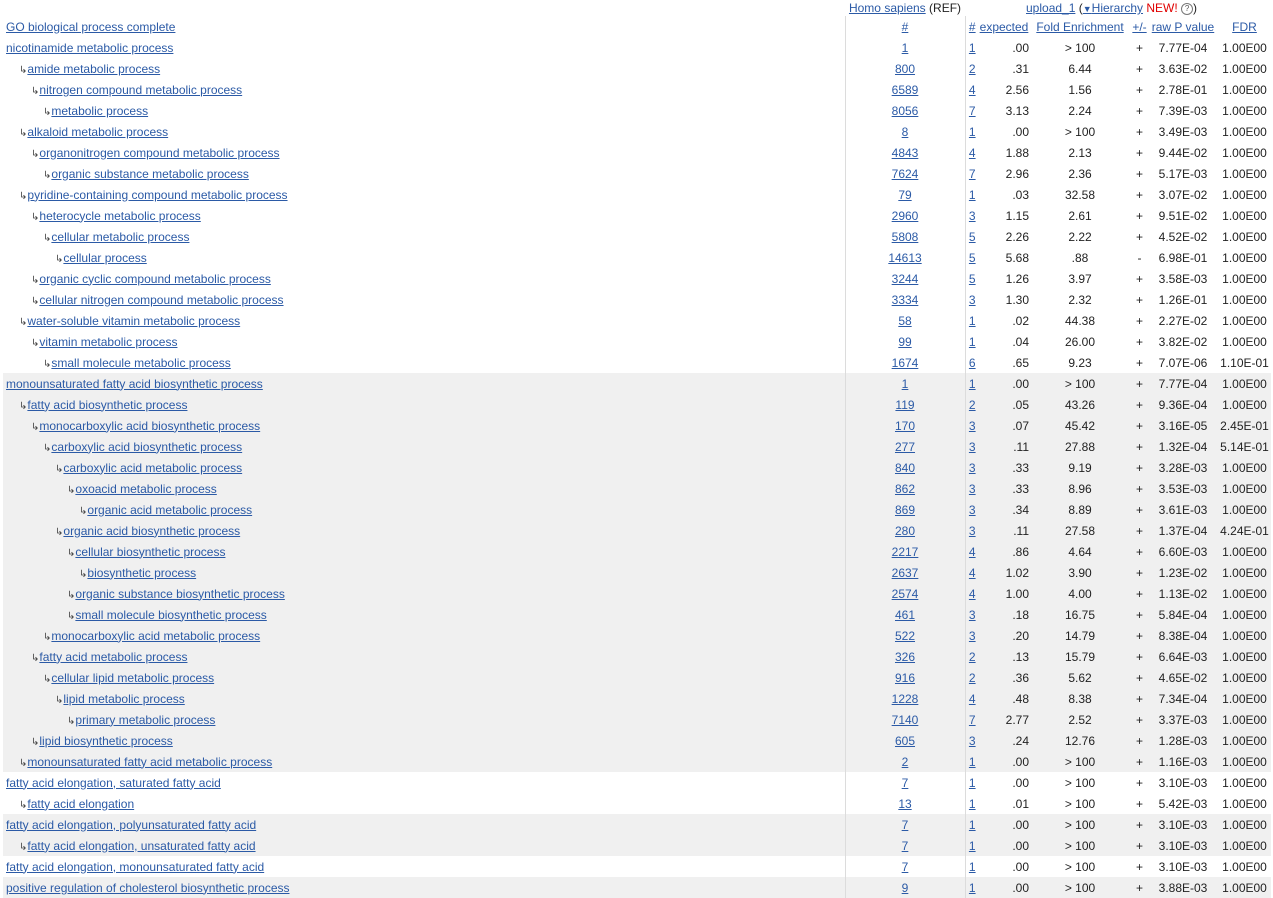 This screenshot has height=898, width=1273. Describe the element at coordinates (170, 509) in the screenshot. I see `go-term-link: organic acid metabolic process` at that location.